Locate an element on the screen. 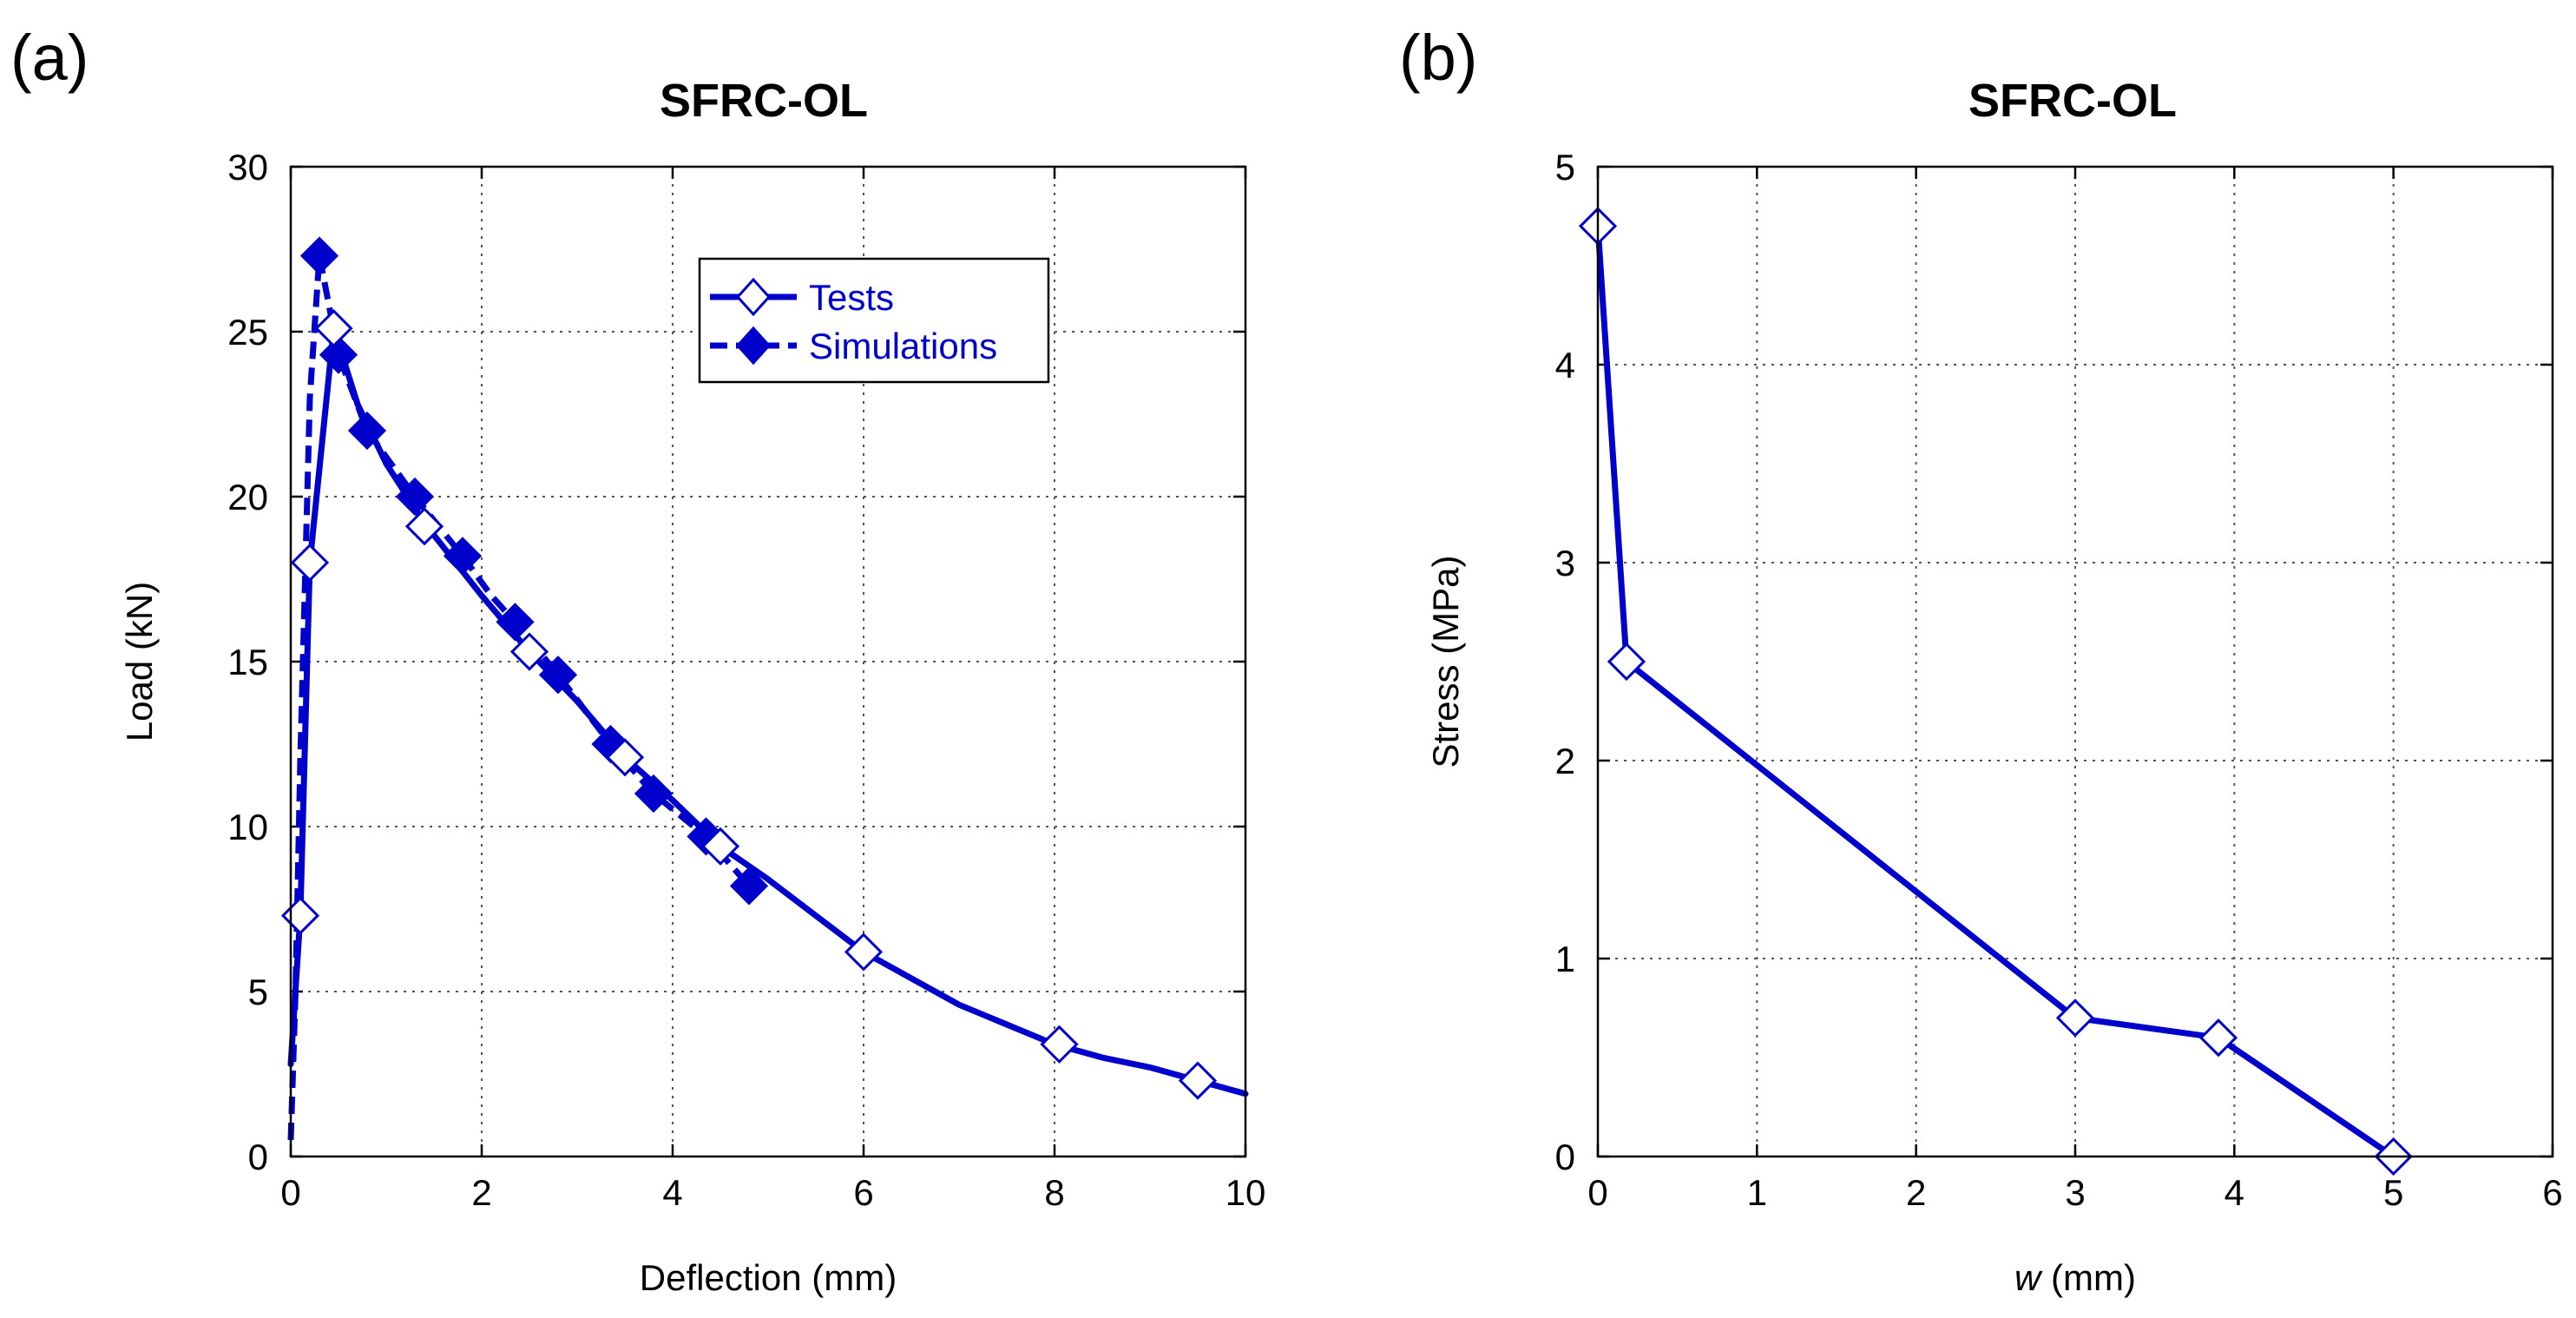  chart-a-y-axis-label: Load (kN) is located at coordinates (139, 661).